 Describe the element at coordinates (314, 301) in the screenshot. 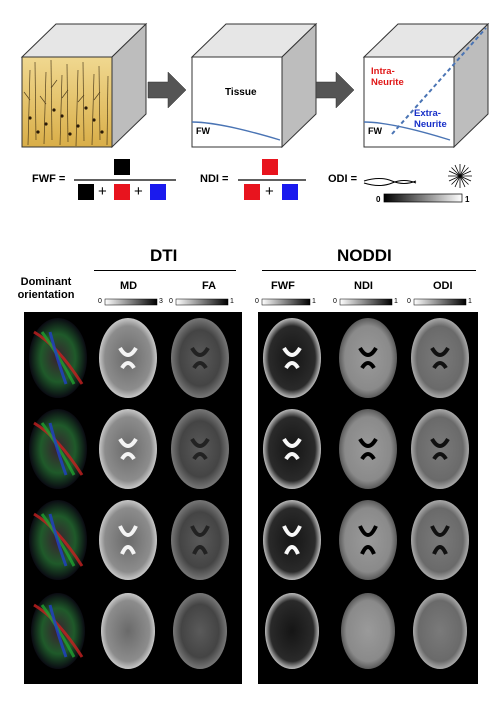

I see `fwf-scale-max: 1` at that location.